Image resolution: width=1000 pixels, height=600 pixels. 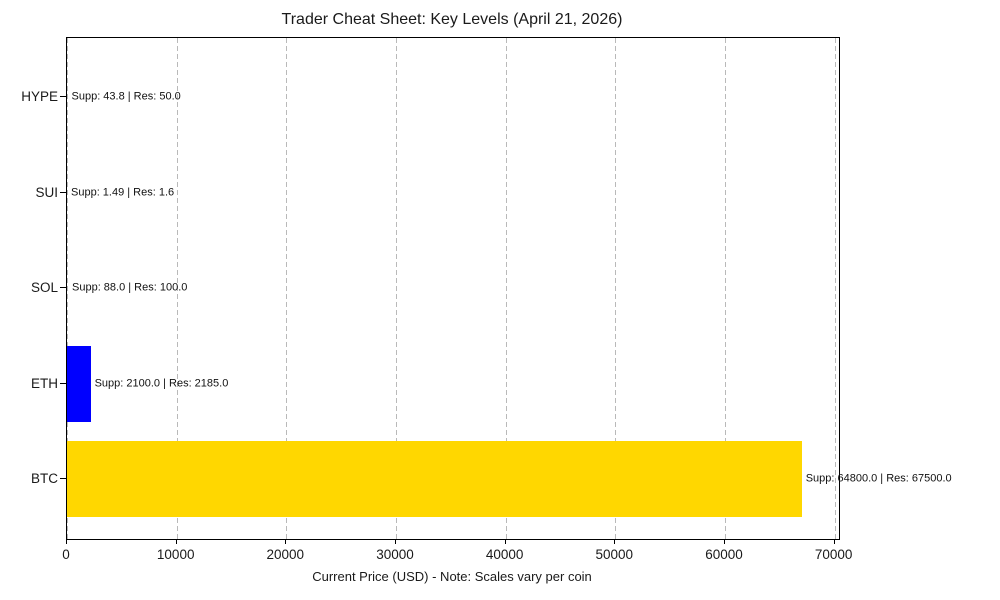 I want to click on x-tick-label-10000: 10000, so click(x=175, y=554).